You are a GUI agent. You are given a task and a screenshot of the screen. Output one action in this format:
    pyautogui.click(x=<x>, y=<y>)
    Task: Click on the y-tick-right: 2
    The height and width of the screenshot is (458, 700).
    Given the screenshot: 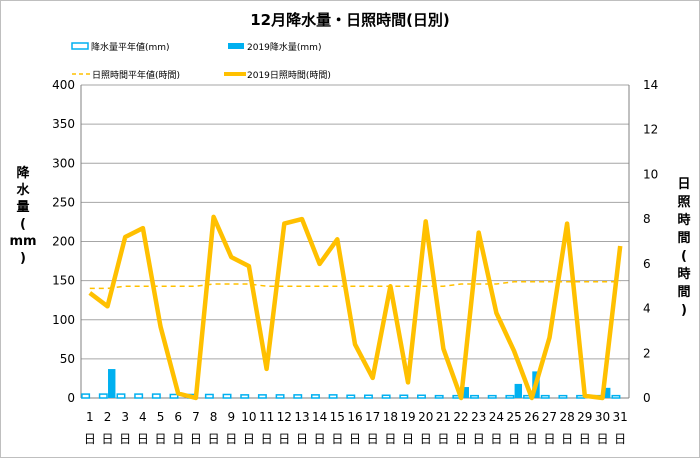 What is the action you would take?
    pyautogui.click(x=647, y=353)
    